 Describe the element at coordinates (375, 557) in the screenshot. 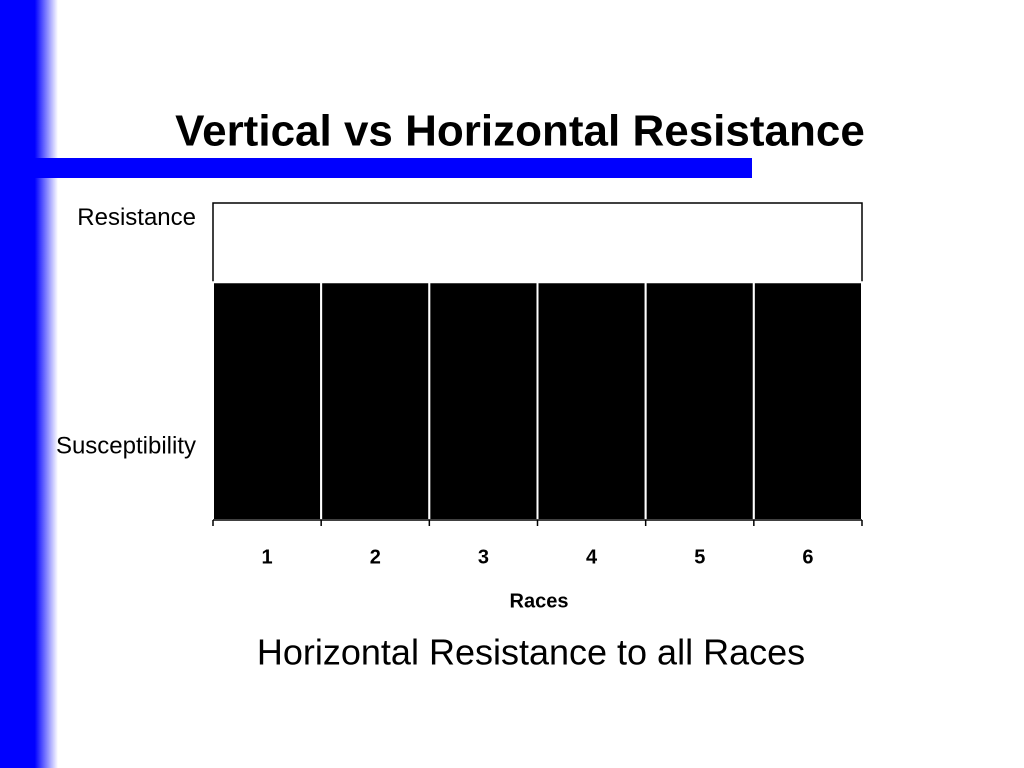

I see `x-tick-label: 2` at that location.